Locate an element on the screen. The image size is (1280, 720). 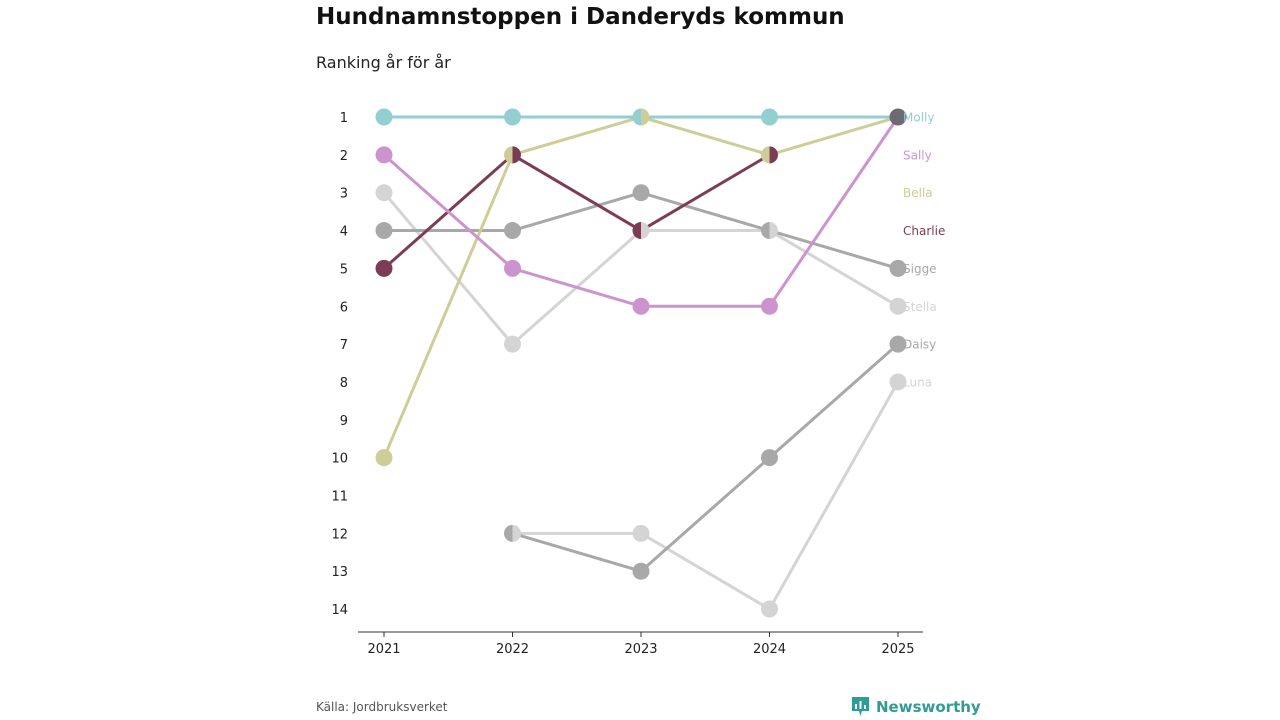
newsworthy-logo-icon is located at coordinates (860, 706).